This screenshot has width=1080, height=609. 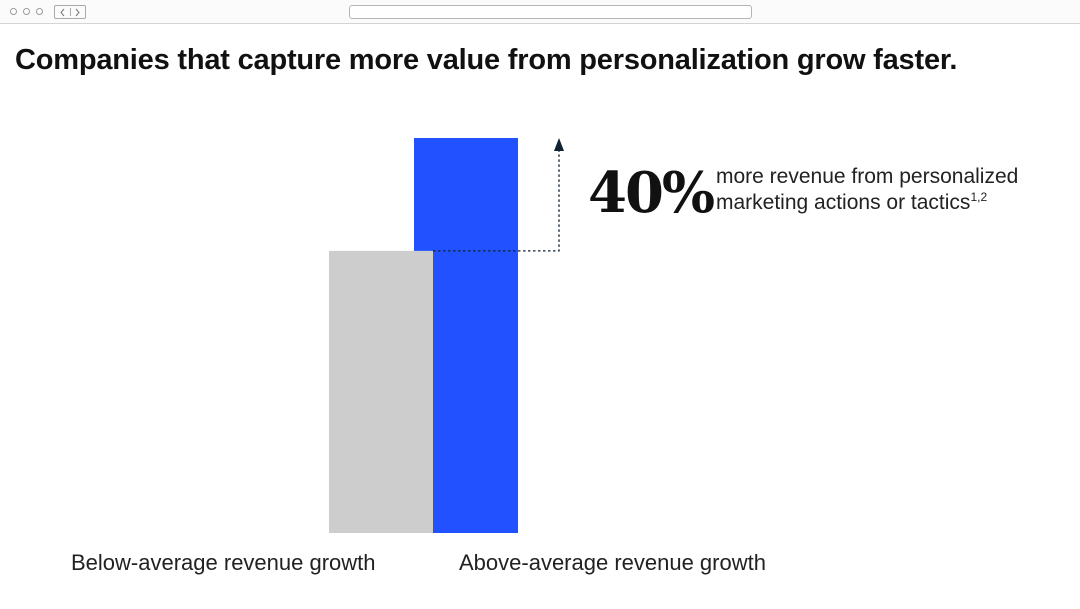 What do you see at coordinates (63, 12) in the screenshot?
I see `back-arrow-icon` at bounding box center [63, 12].